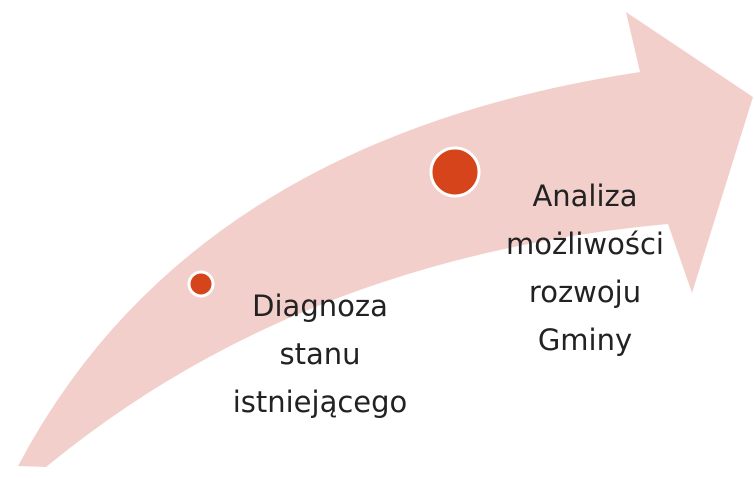 The width and height of the screenshot is (755, 478). What do you see at coordinates (585, 340) in the screenshot?
I see `node-label-line: Gminy` at bounding box center [585, 340].